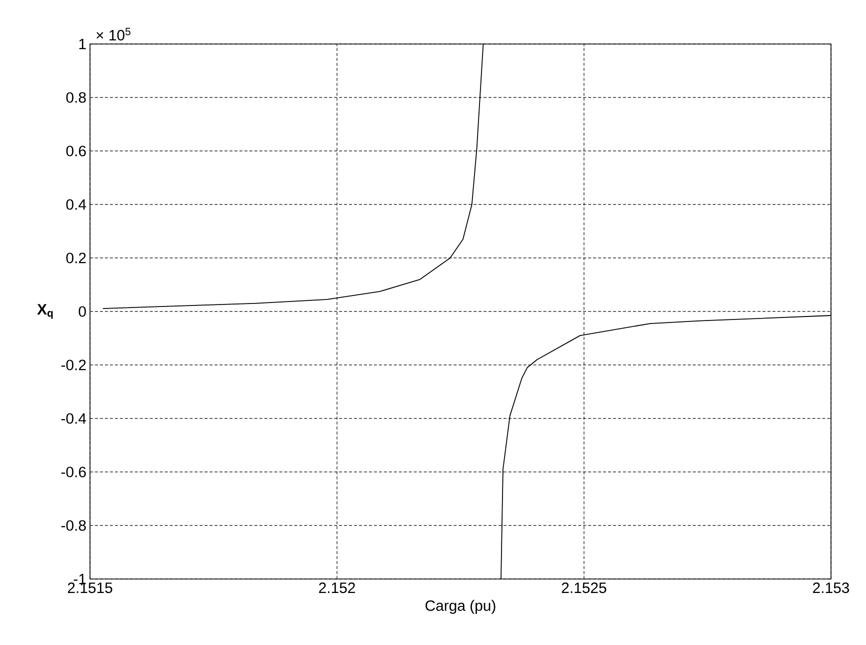  Describe the element at coordinates (82, 44) in the screenshot. I see `y-tick-label: 1` at that location.